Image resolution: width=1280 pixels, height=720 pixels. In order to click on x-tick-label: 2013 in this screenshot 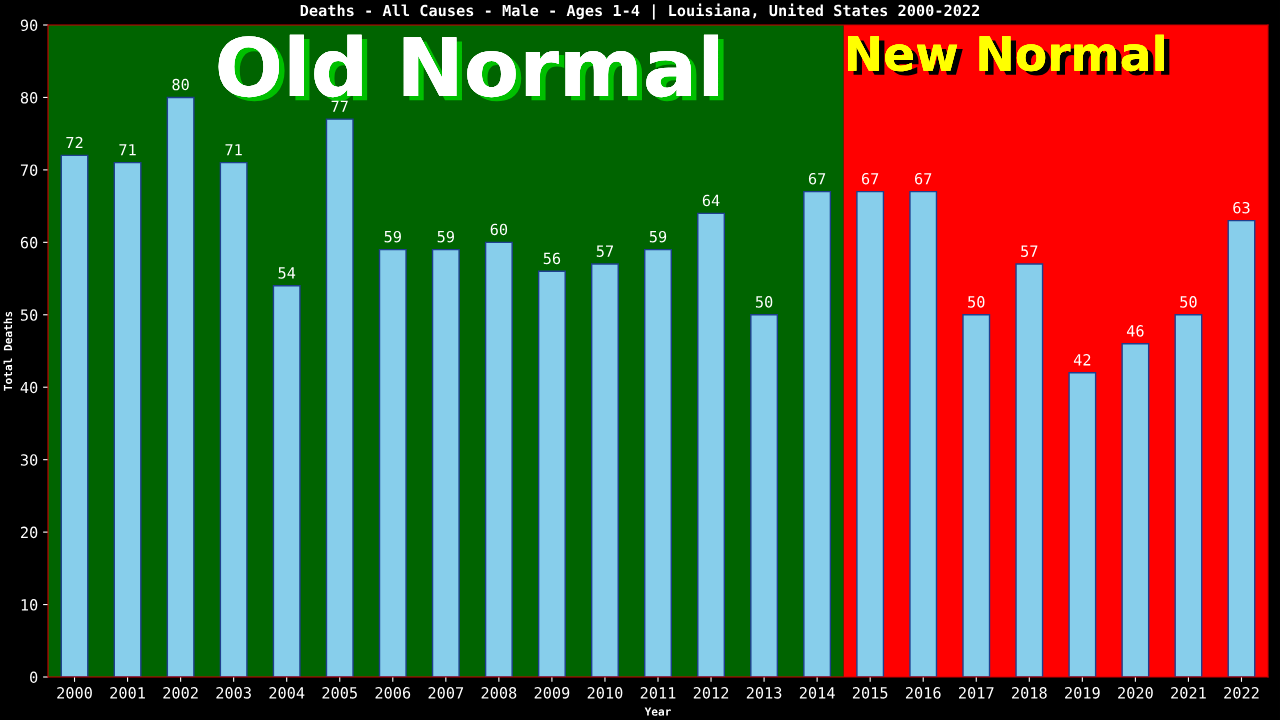, I will do `click(764, 693)`.